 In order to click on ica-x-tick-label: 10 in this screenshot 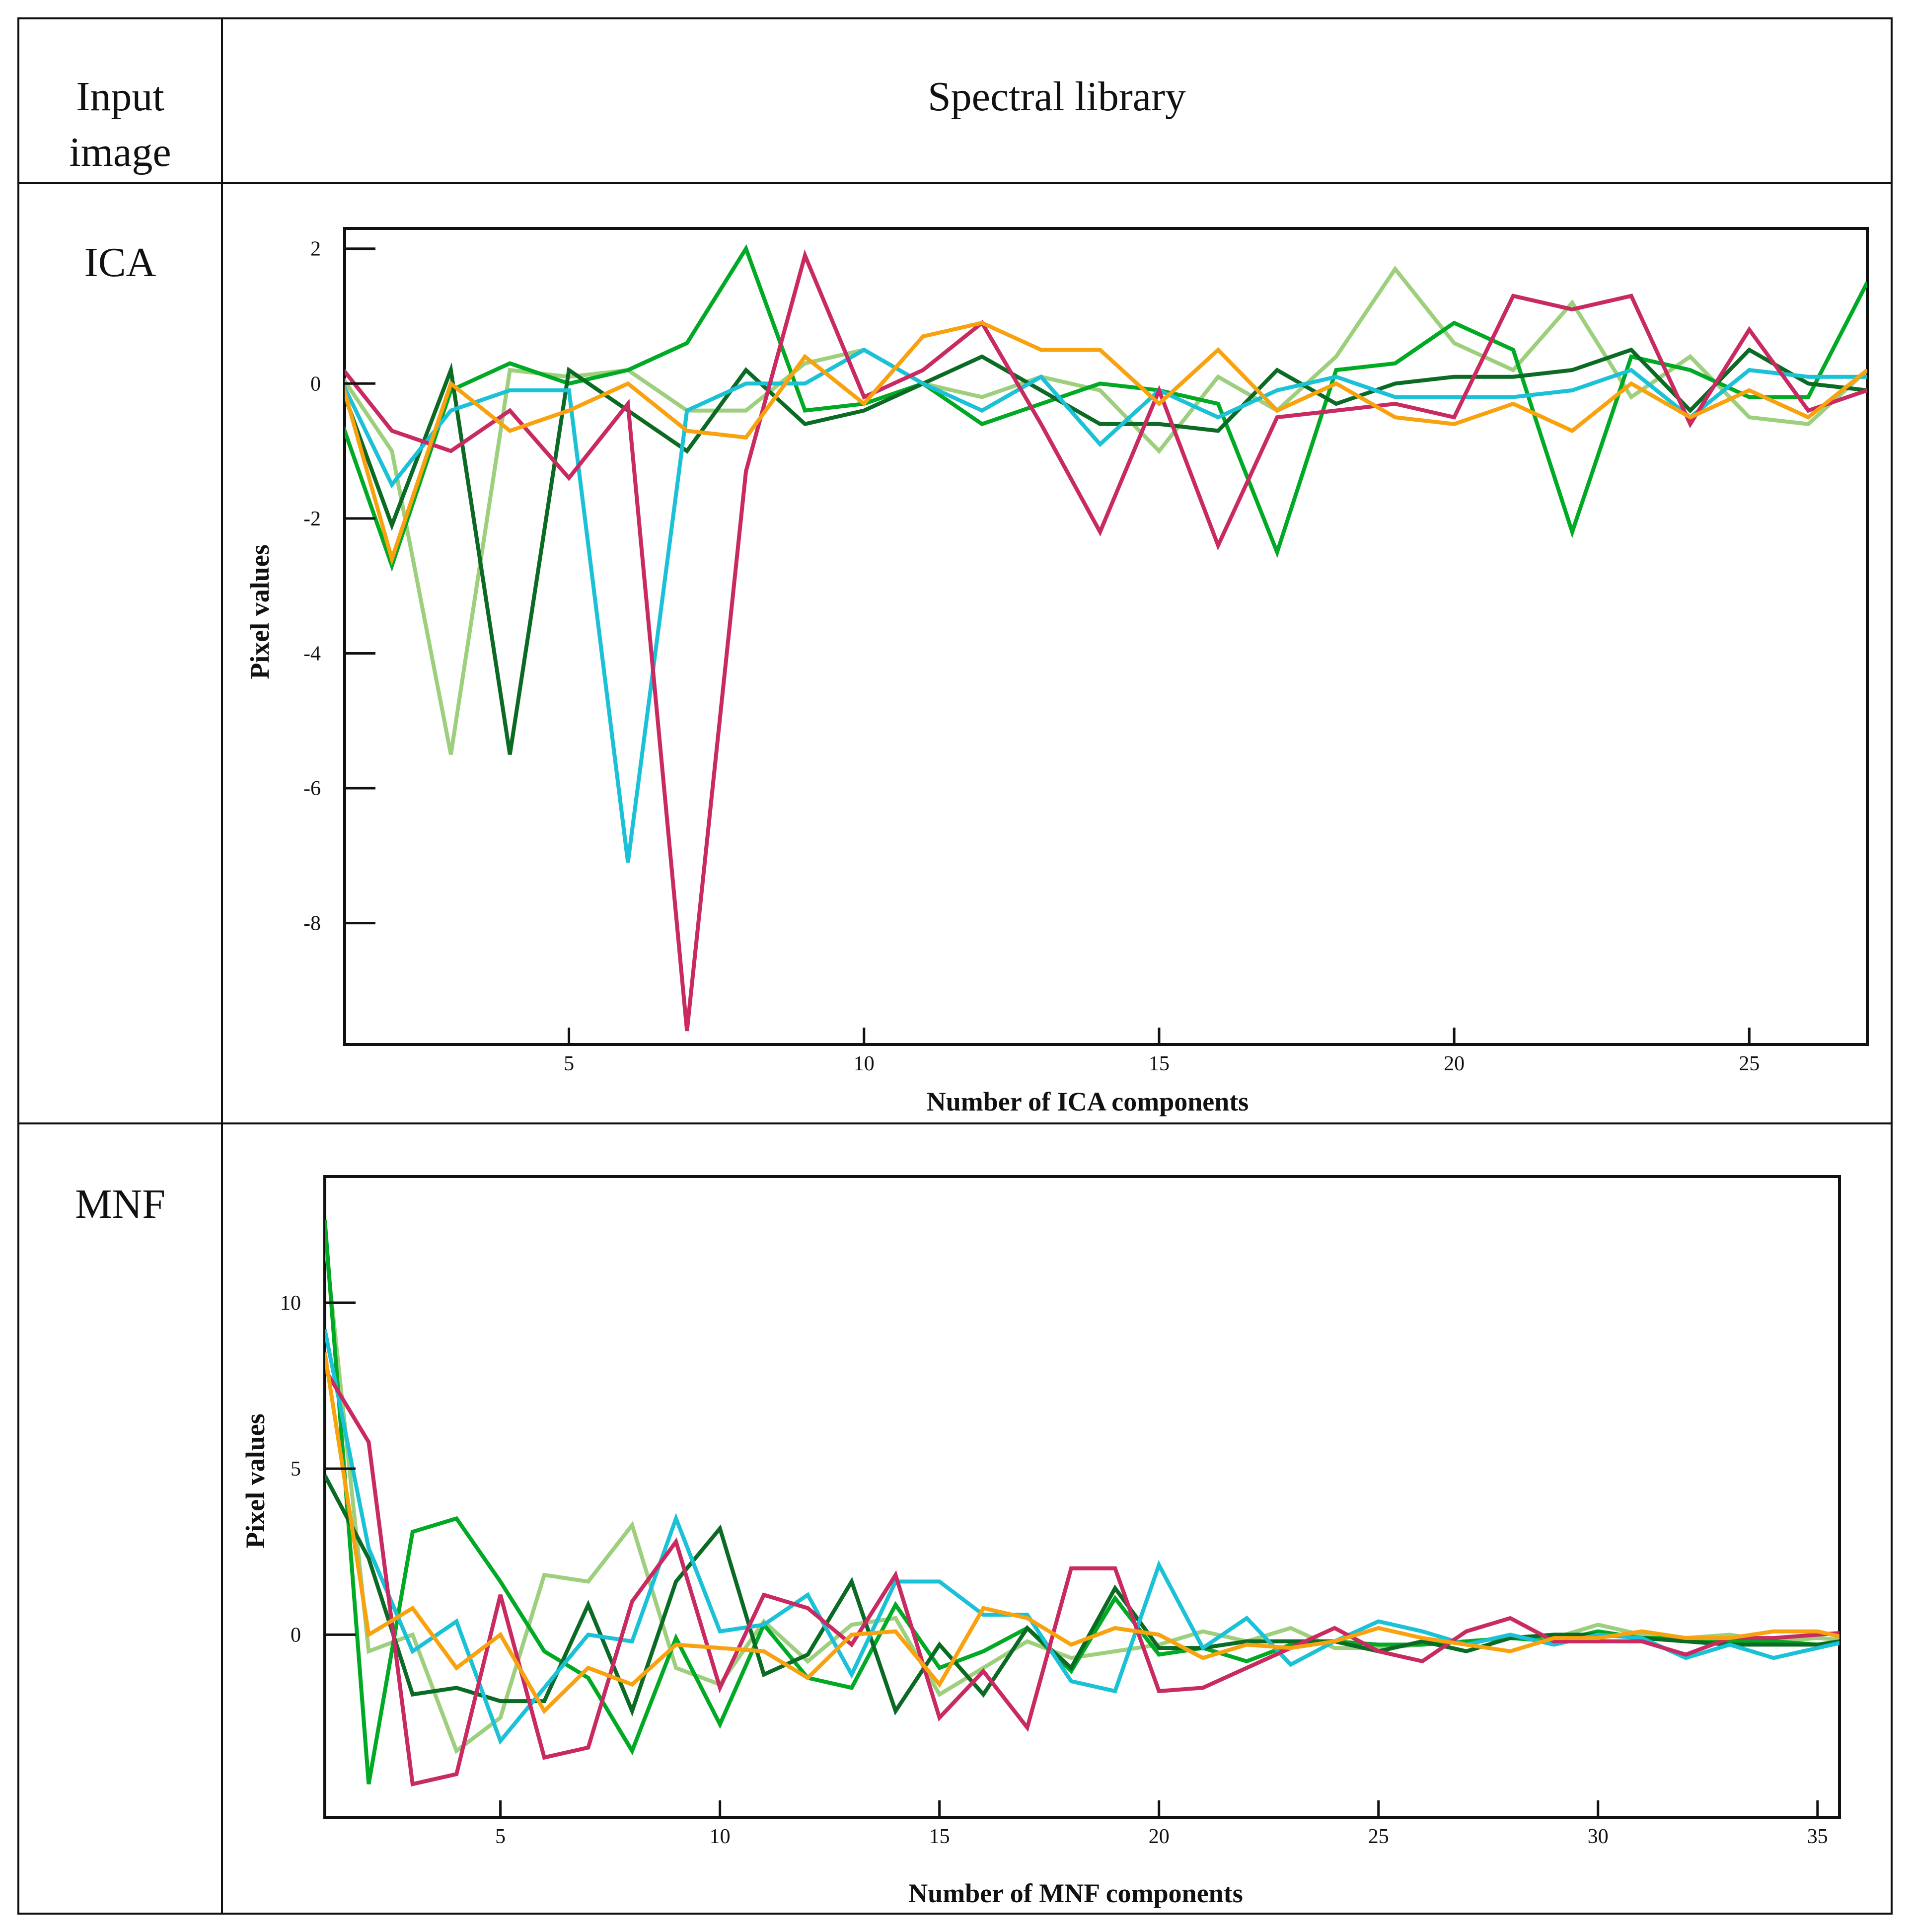, I will do `click(864, 1063)`.